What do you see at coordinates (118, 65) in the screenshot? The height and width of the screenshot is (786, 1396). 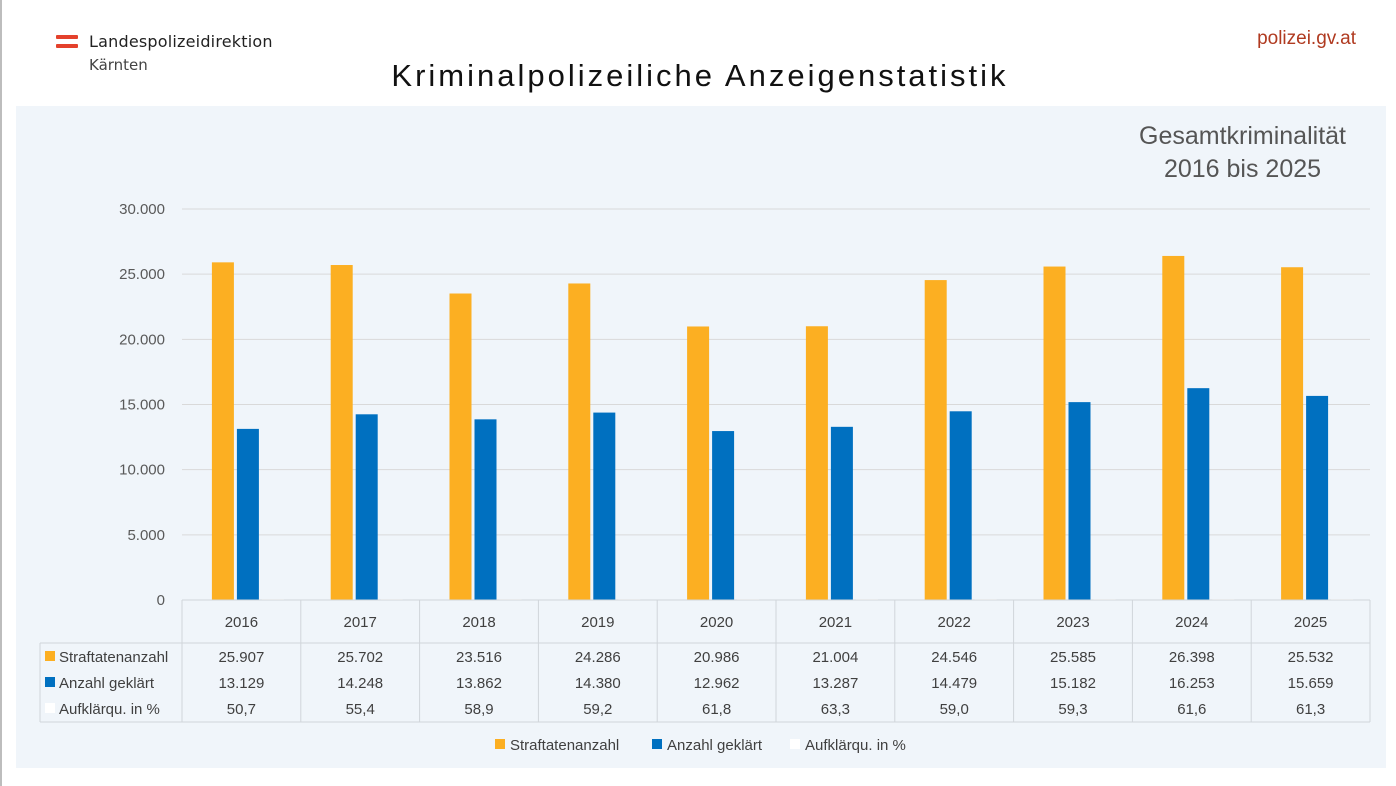 I see `org-region: Kärnten` at bounding box center [118, 65].